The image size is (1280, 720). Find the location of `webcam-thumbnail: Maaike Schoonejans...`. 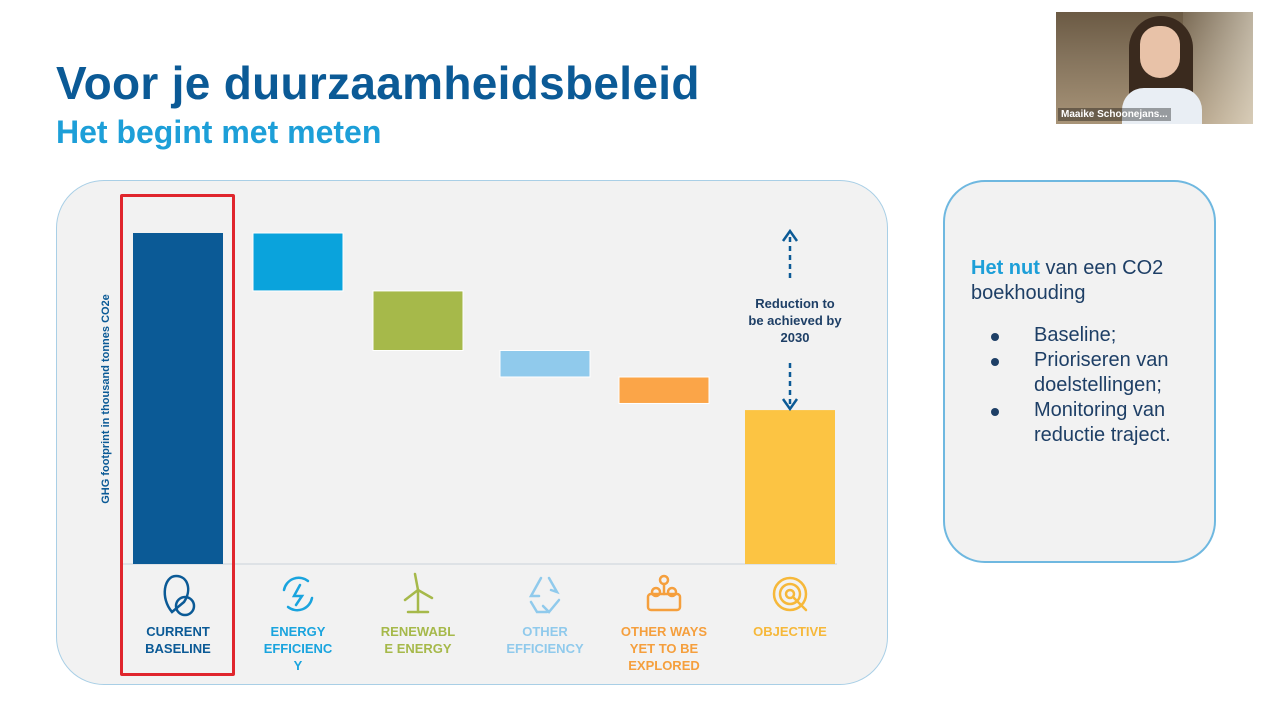

webcam-thumbnail: Maaike Schoonejans... is located at coordinates (1154, 68).